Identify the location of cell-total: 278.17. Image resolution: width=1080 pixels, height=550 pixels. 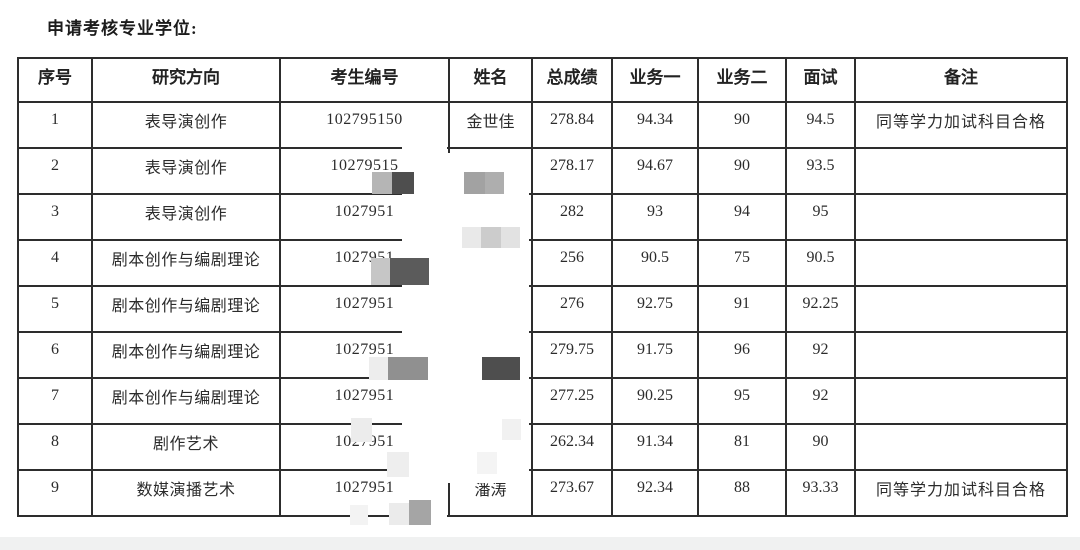
(572, 171).